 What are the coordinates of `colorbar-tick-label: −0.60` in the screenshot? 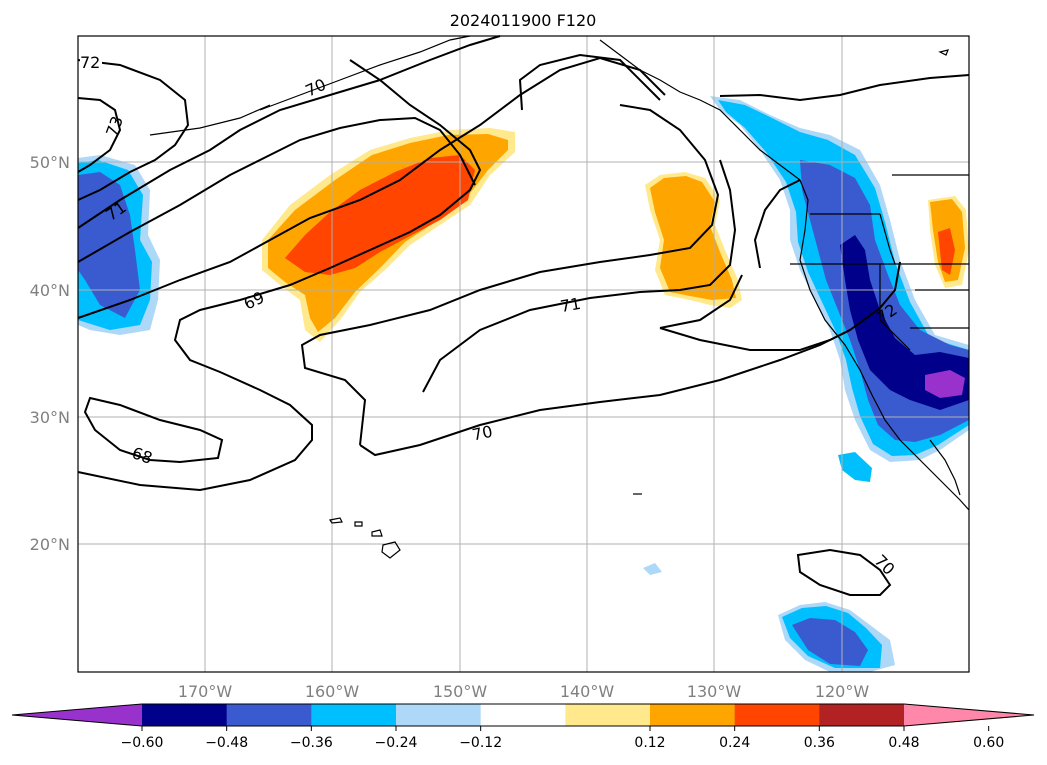 It's located at (142, 743).